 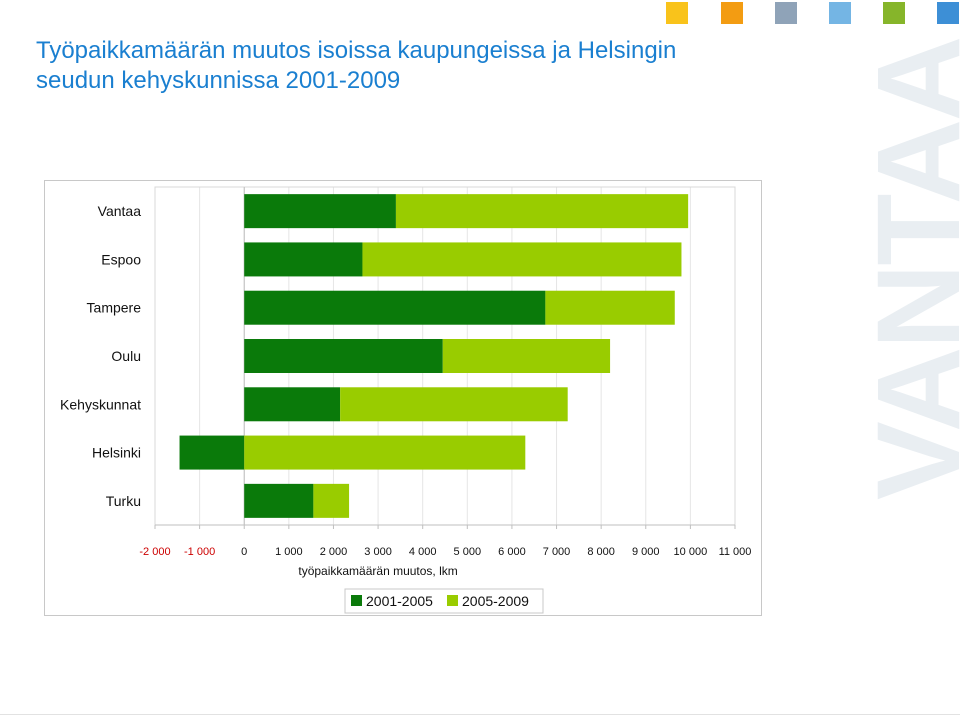 I want to click on bar-tampere-2005-2009, so click(x=610, y=307).